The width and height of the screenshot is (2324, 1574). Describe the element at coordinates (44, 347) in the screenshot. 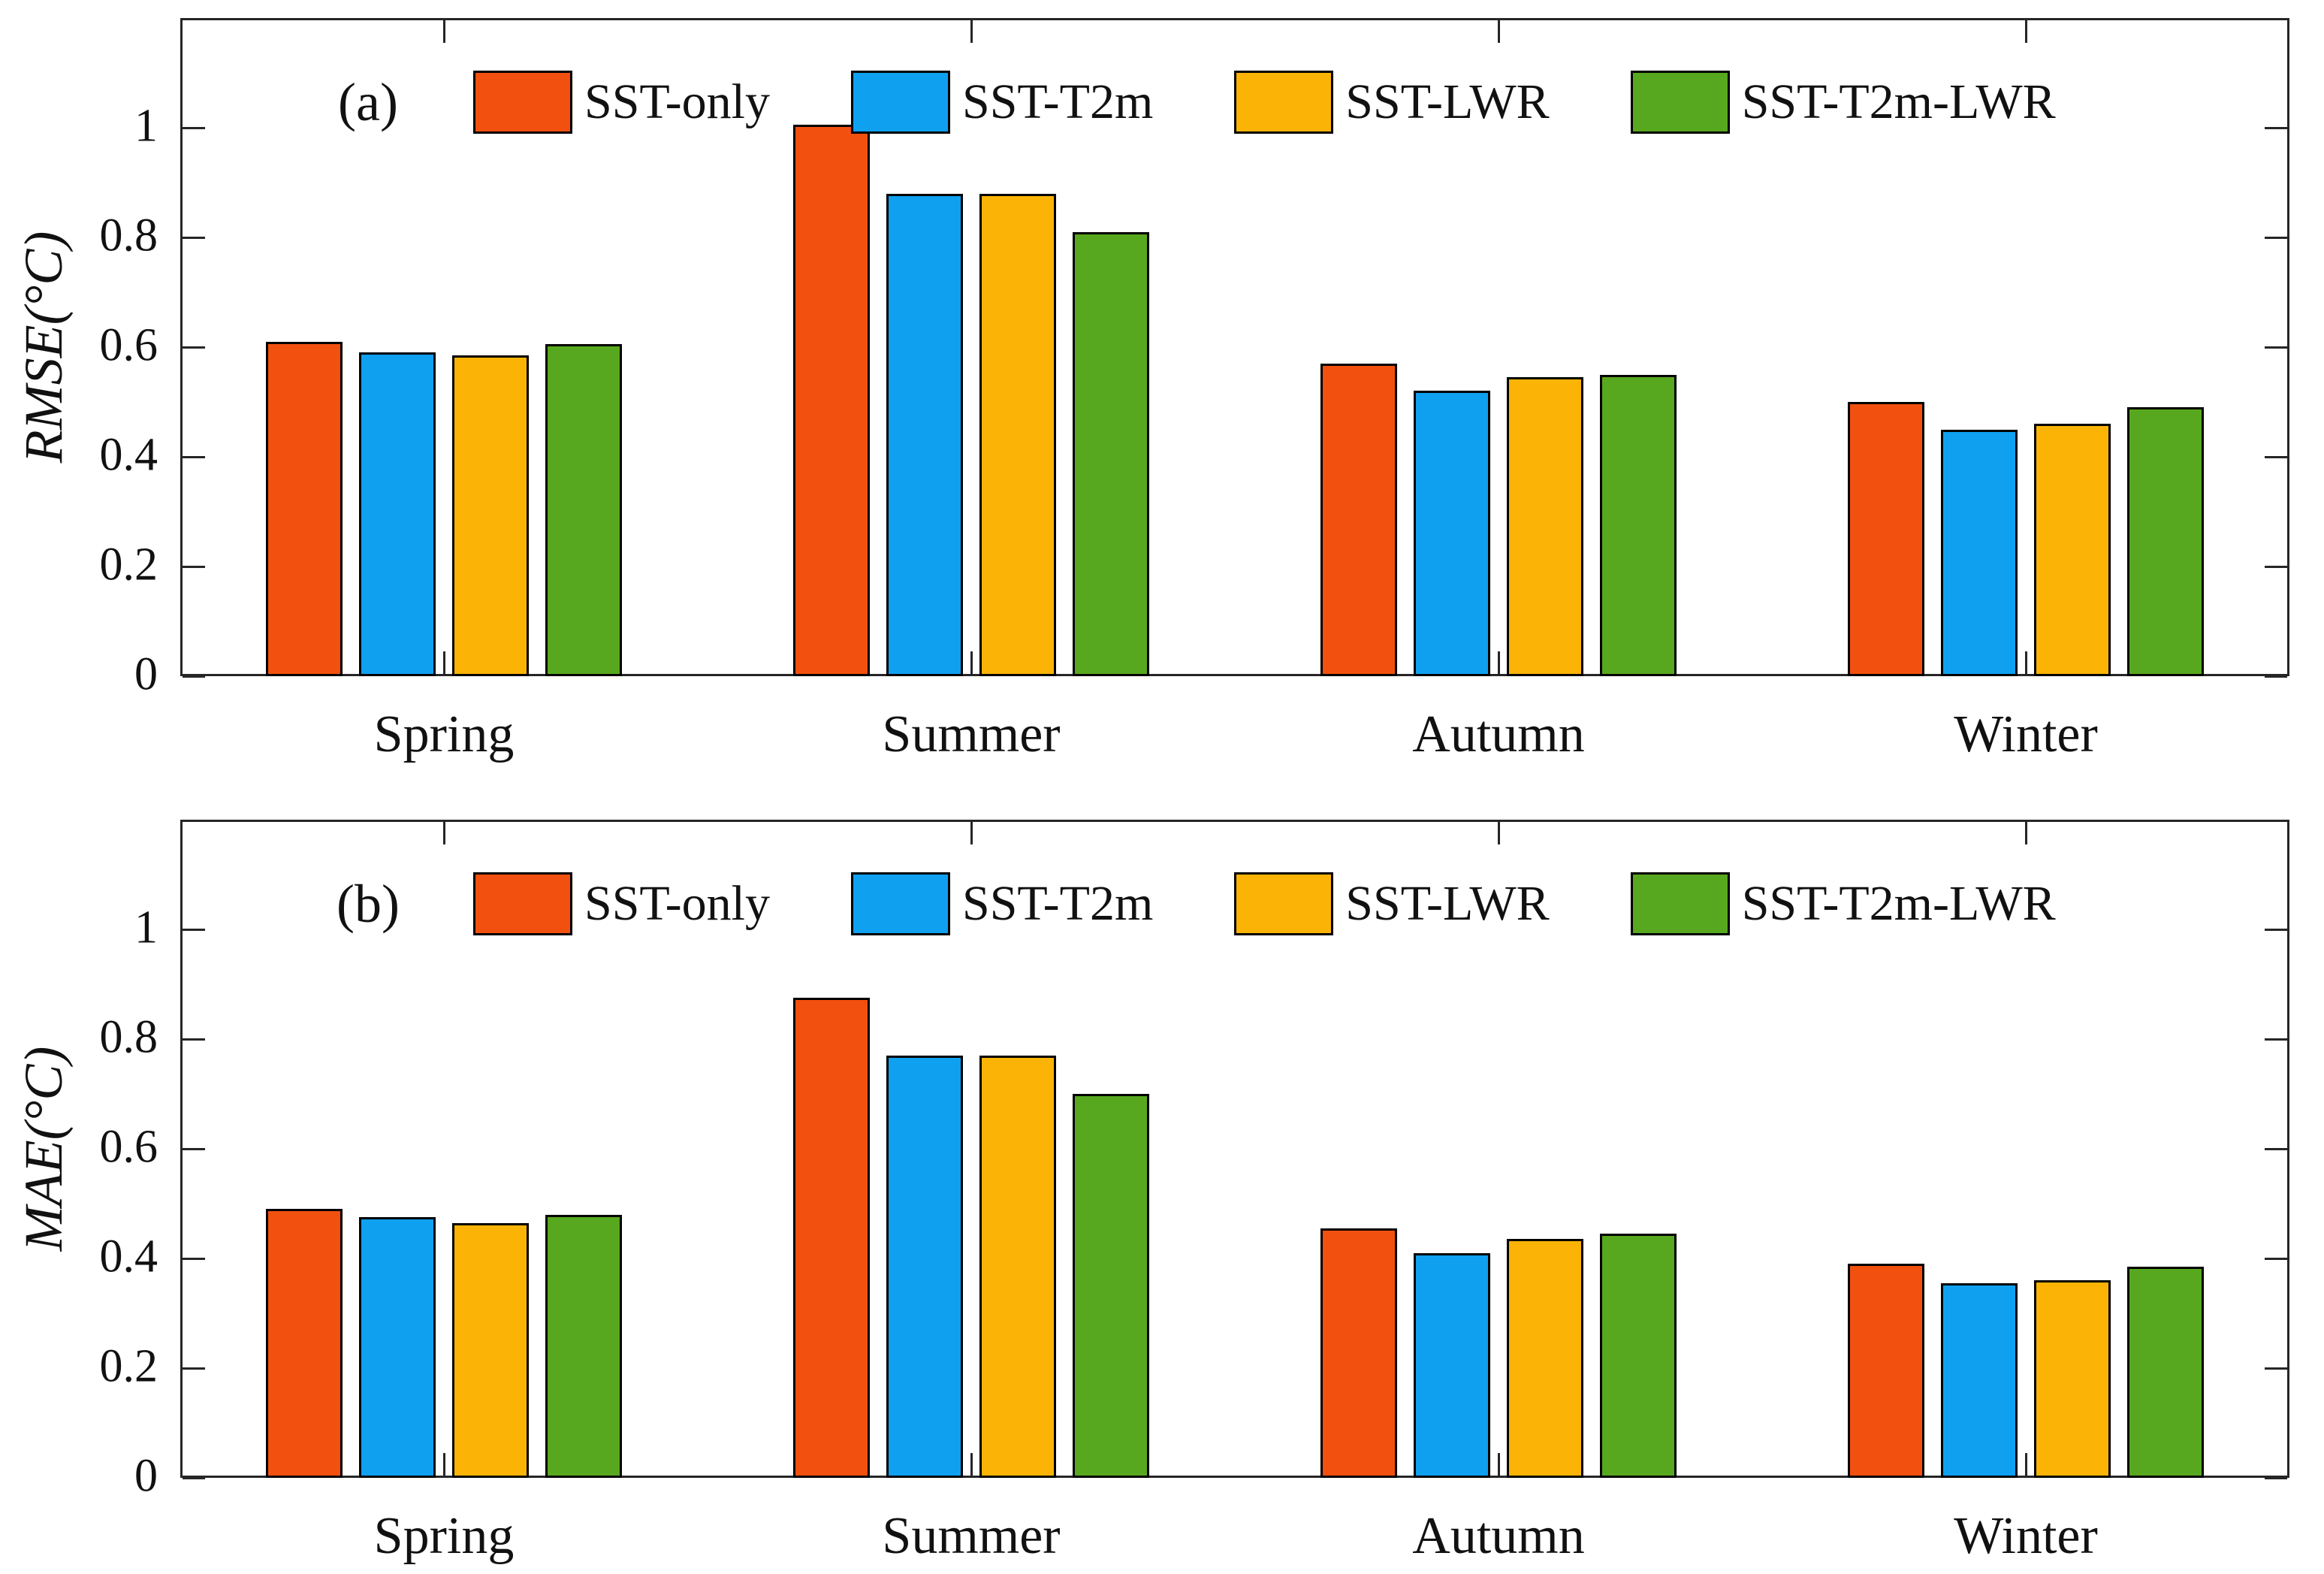

I see `y-axis-label-rmse-c: RMSE(°C)` at that location.